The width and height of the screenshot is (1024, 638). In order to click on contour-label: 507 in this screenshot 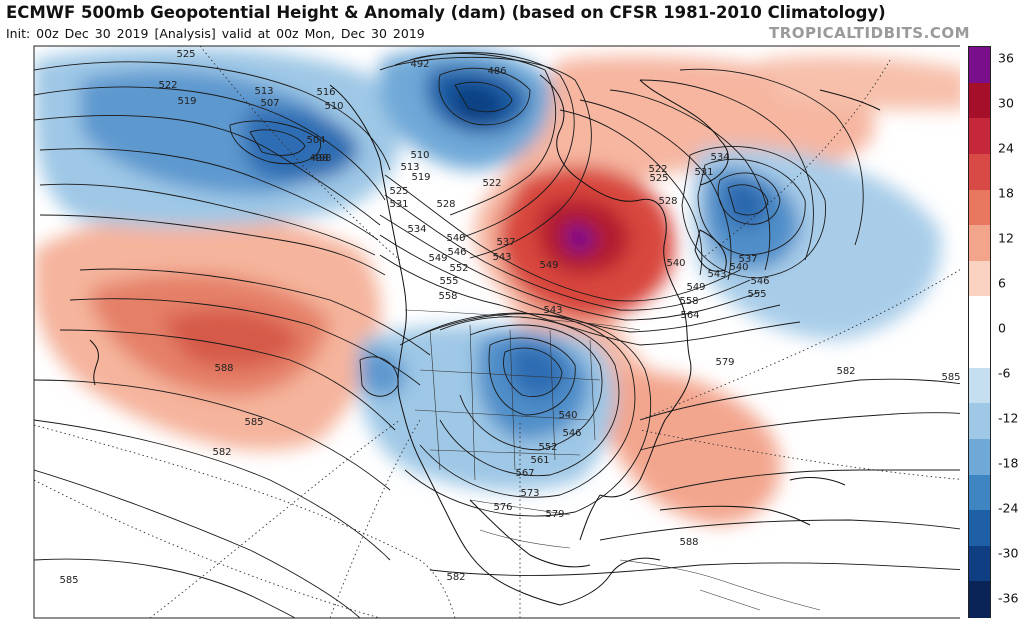, I will do `click(269, 103)`.